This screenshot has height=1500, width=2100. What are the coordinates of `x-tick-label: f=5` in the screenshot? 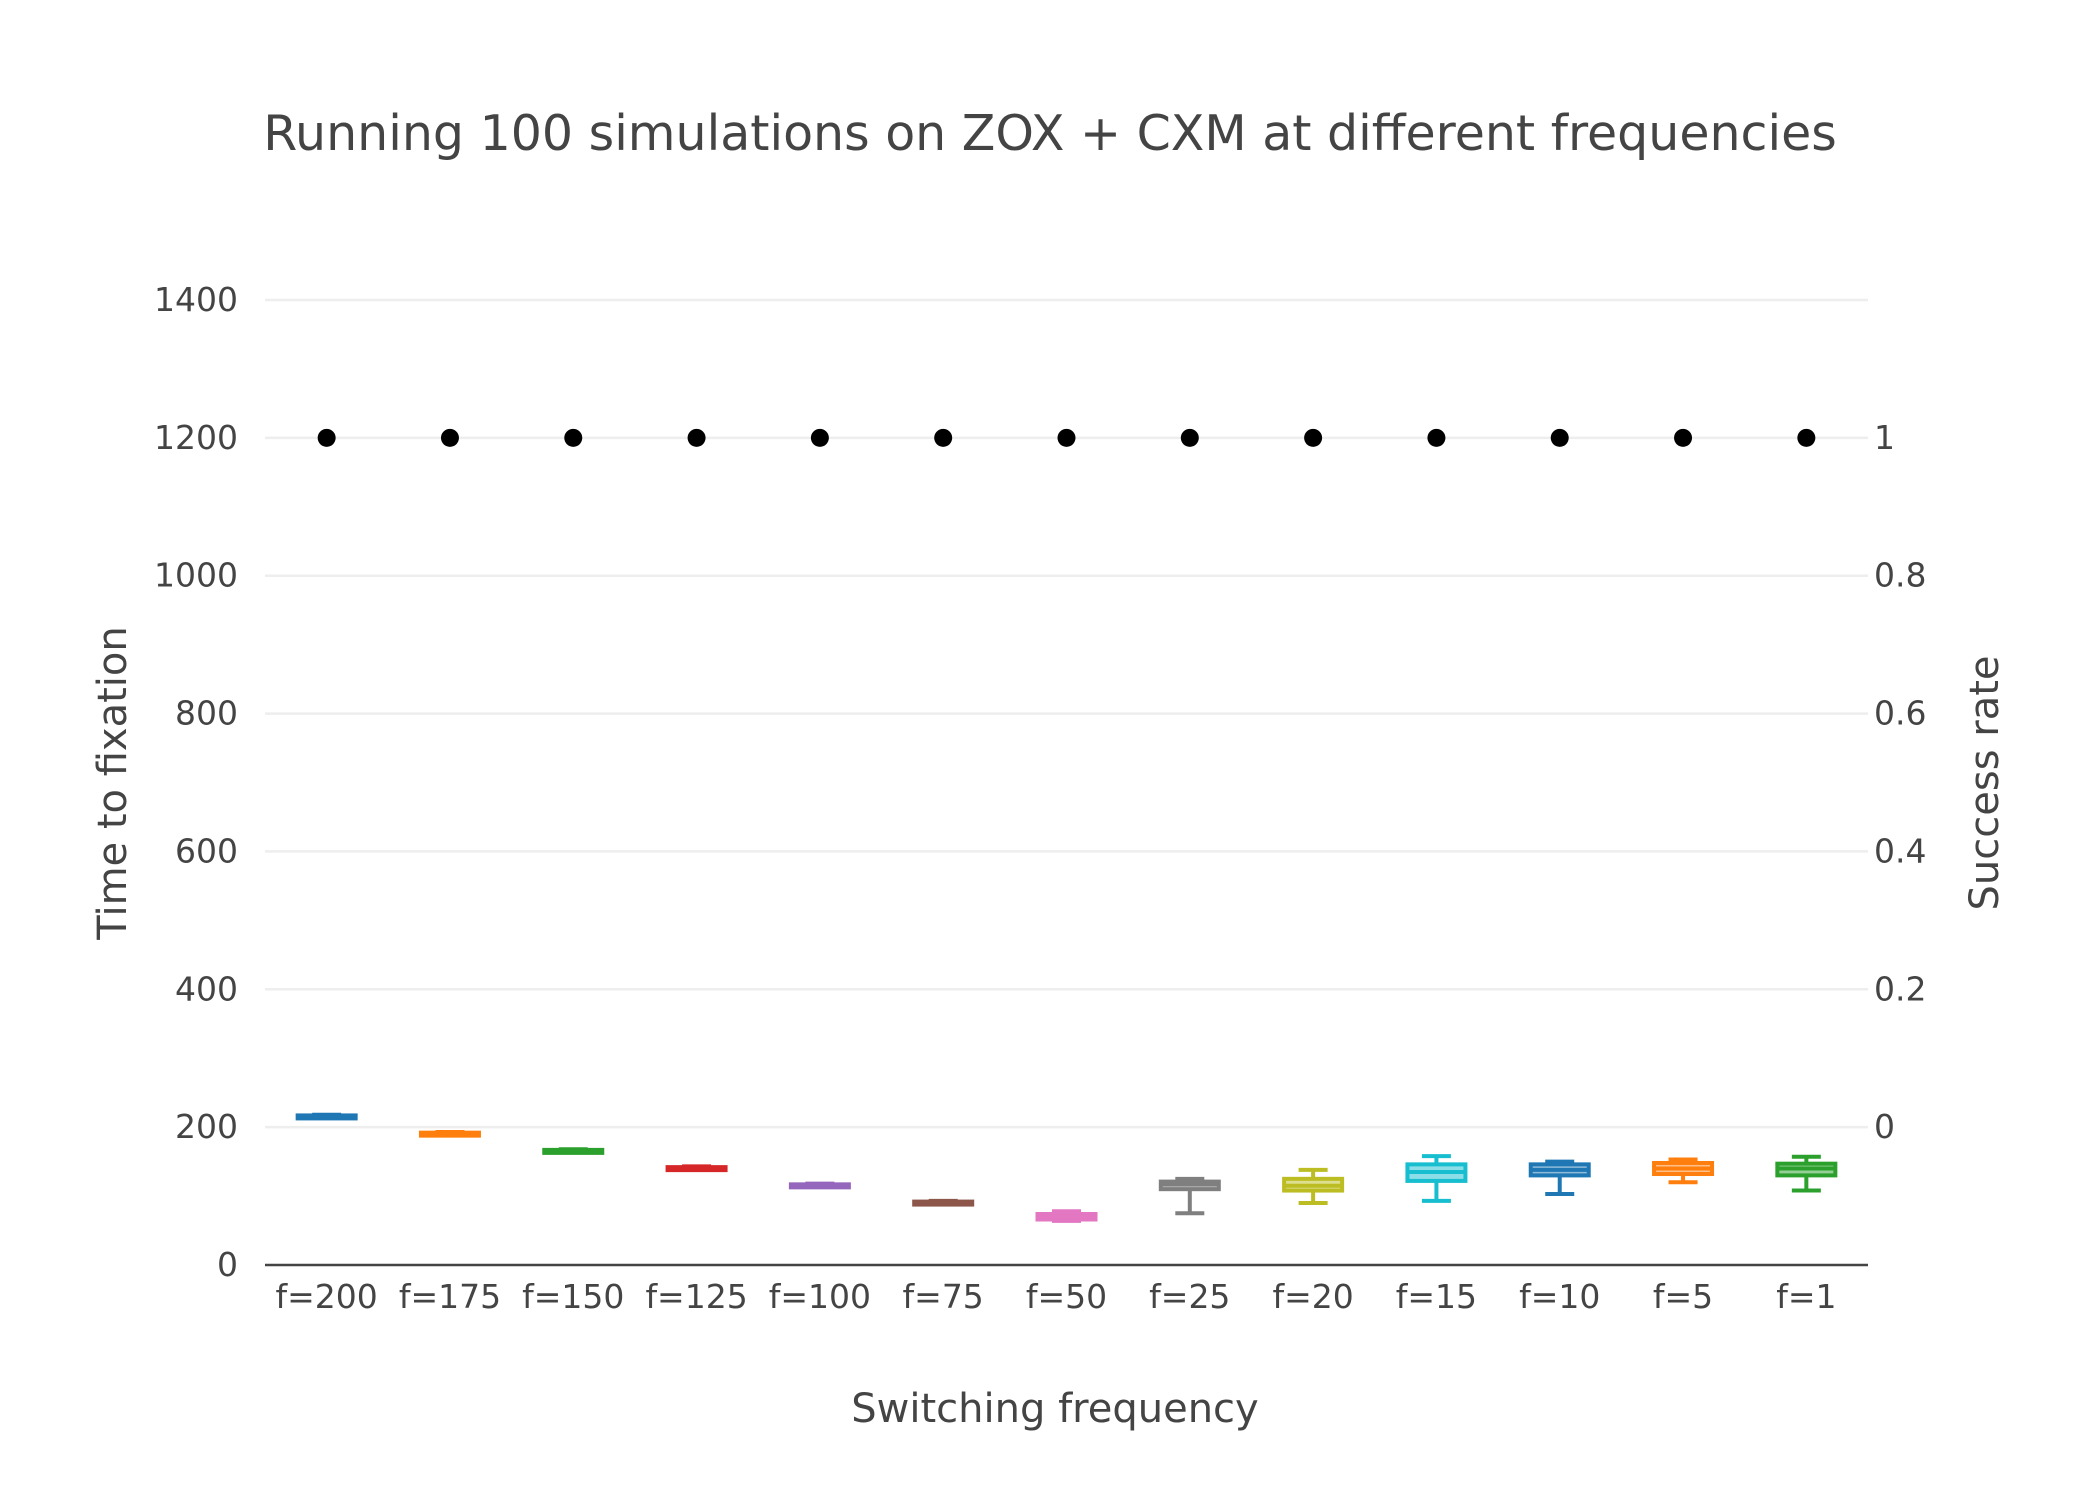 It's located at (1683, 1296).